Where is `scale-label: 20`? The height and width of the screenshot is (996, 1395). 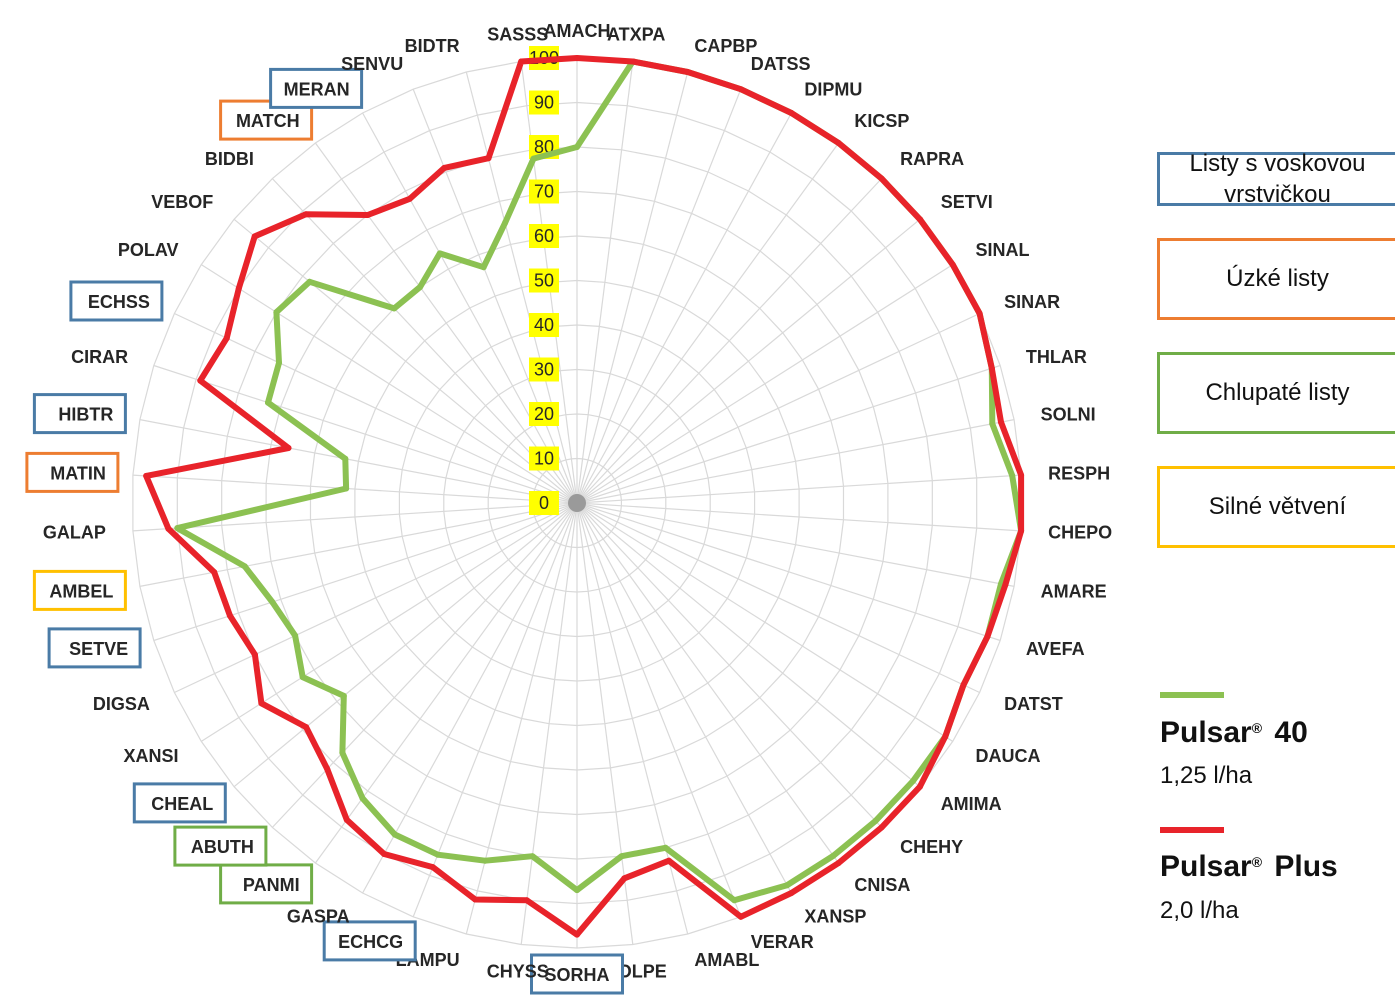 scale-label: 20 is located at coordinates (544, 414).